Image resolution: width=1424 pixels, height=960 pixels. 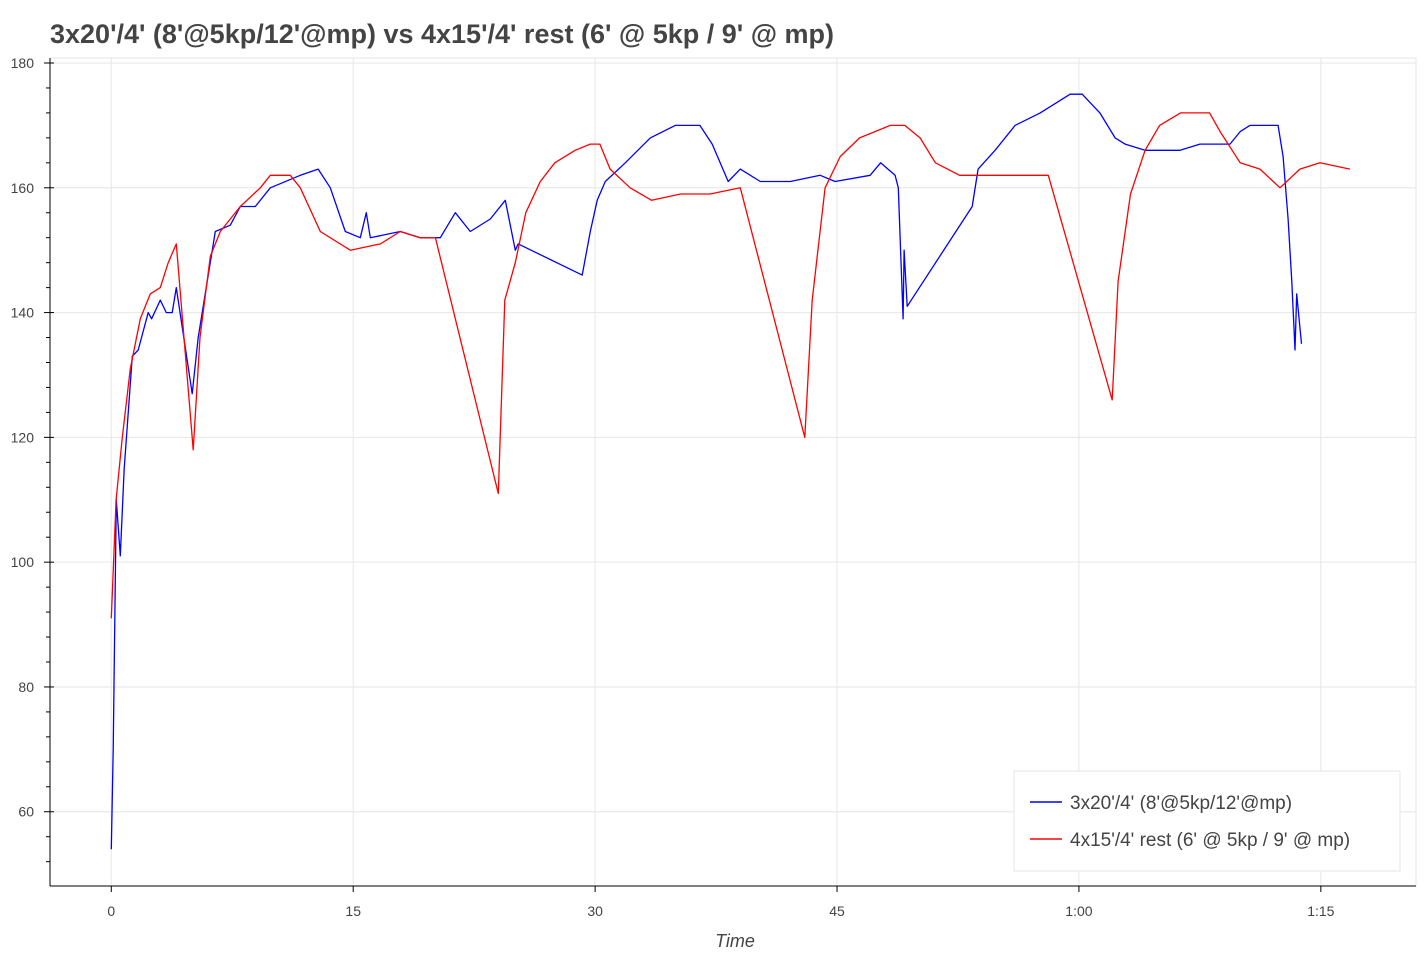 What do you see at coordinates (26, 812) in the screenshot?
I see `y-tick-label: 60` at bounding box center [26, 812].